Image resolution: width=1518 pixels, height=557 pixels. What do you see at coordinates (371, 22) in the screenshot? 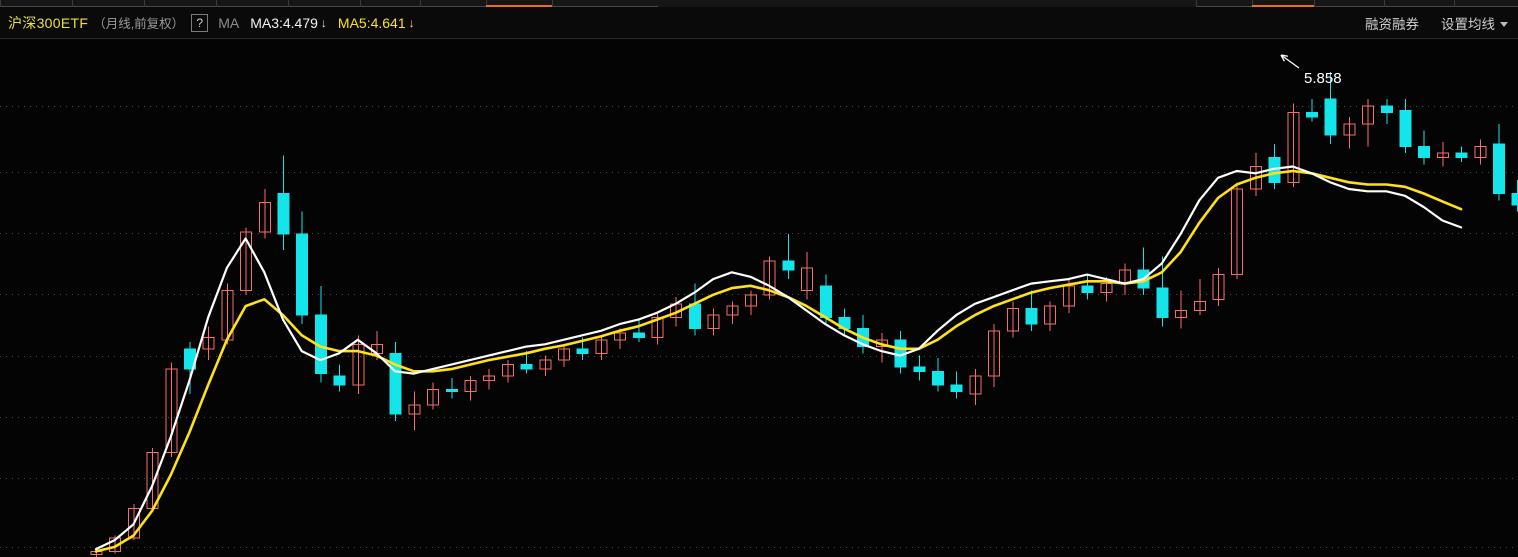
I see `ma5-readout: MA5:4.641` at bounding box center [371, 22].